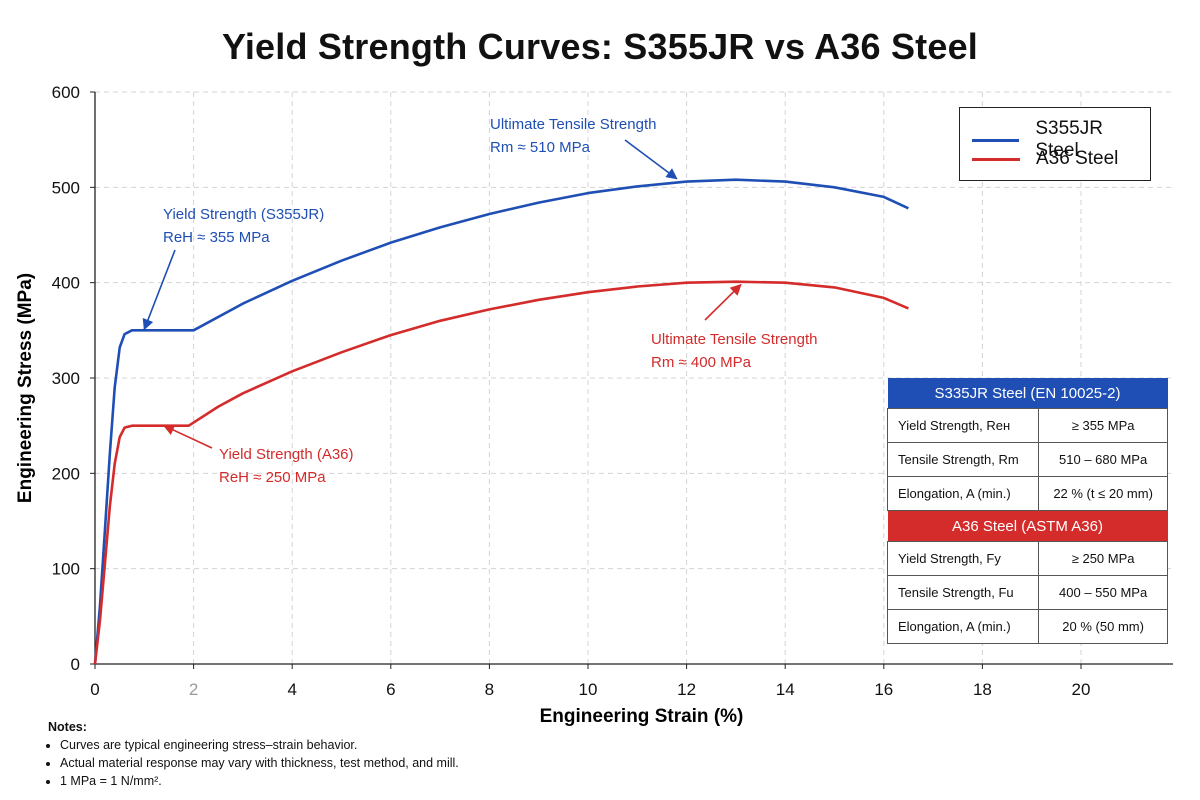  What do you see at coordinates (291, 689) in the screenshot?
I see `x-tick-label: 4` at bounding box center [291, 689].